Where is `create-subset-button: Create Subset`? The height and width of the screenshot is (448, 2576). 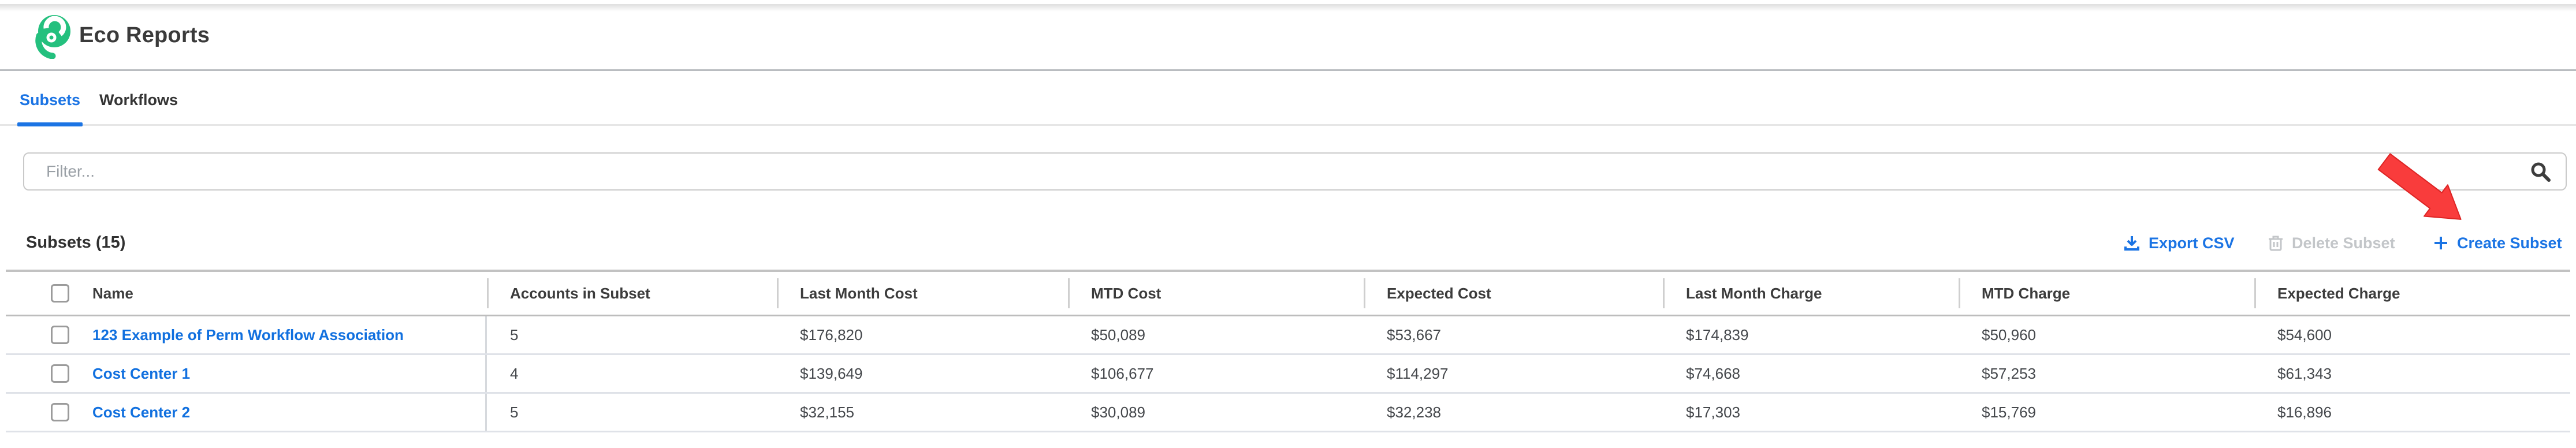
create-subset-button: Create Subset is located at coordinates (2497, 243).